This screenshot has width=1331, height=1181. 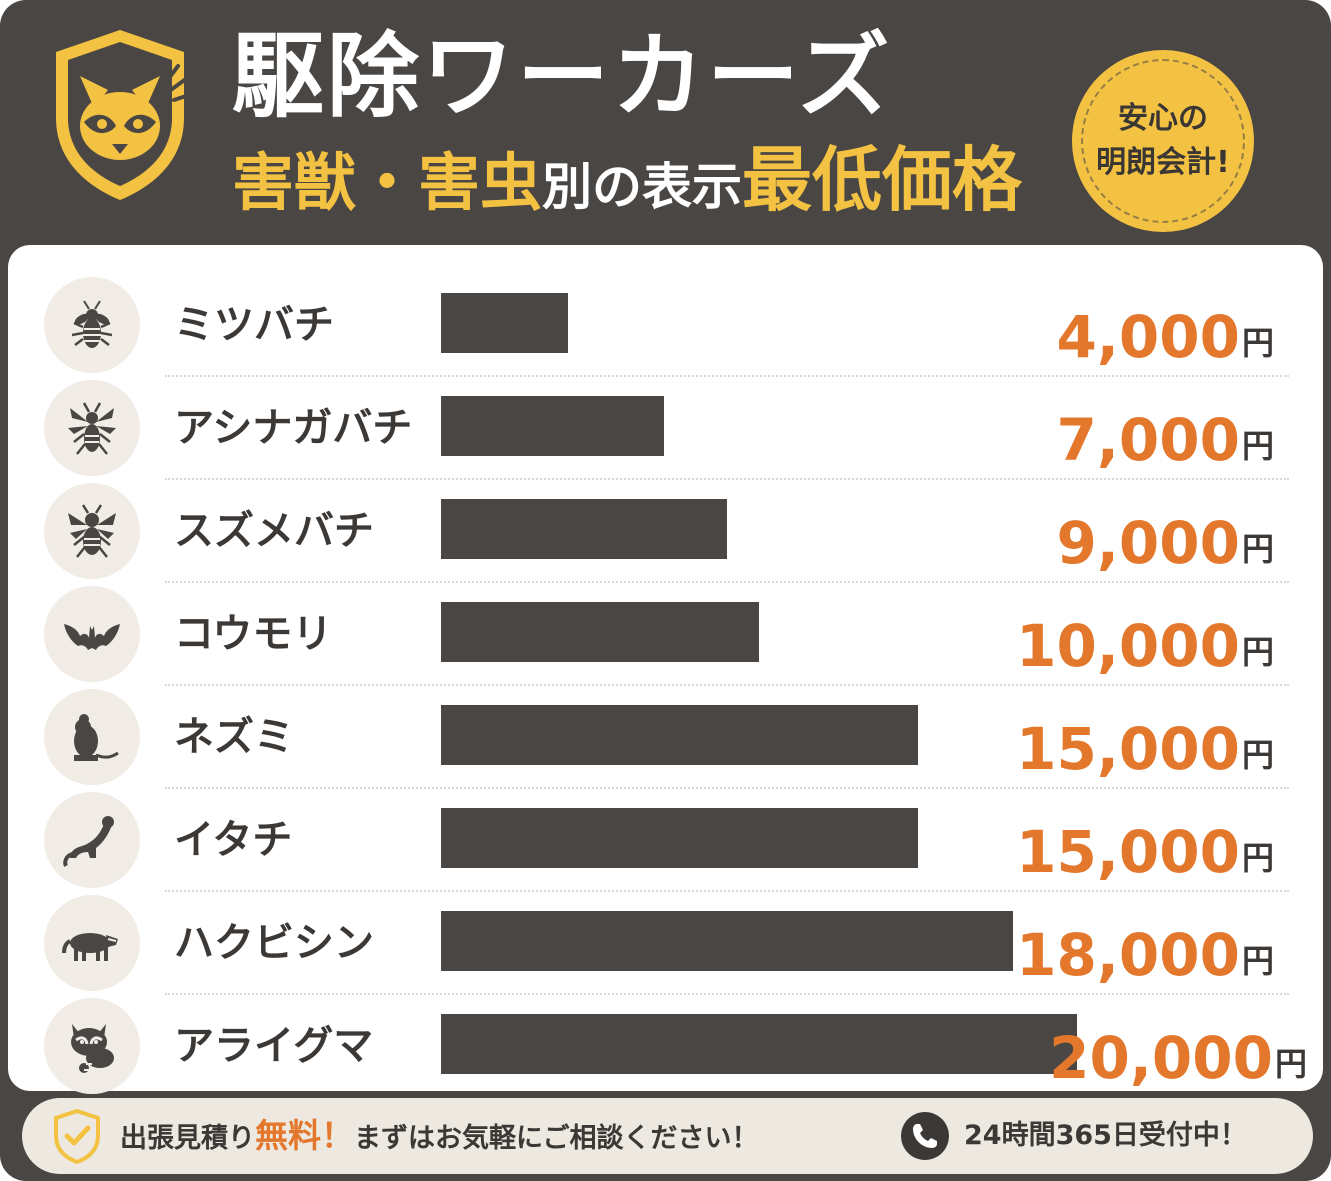 I want to click on category-label: コウモリ, so click(x=253, y=634).